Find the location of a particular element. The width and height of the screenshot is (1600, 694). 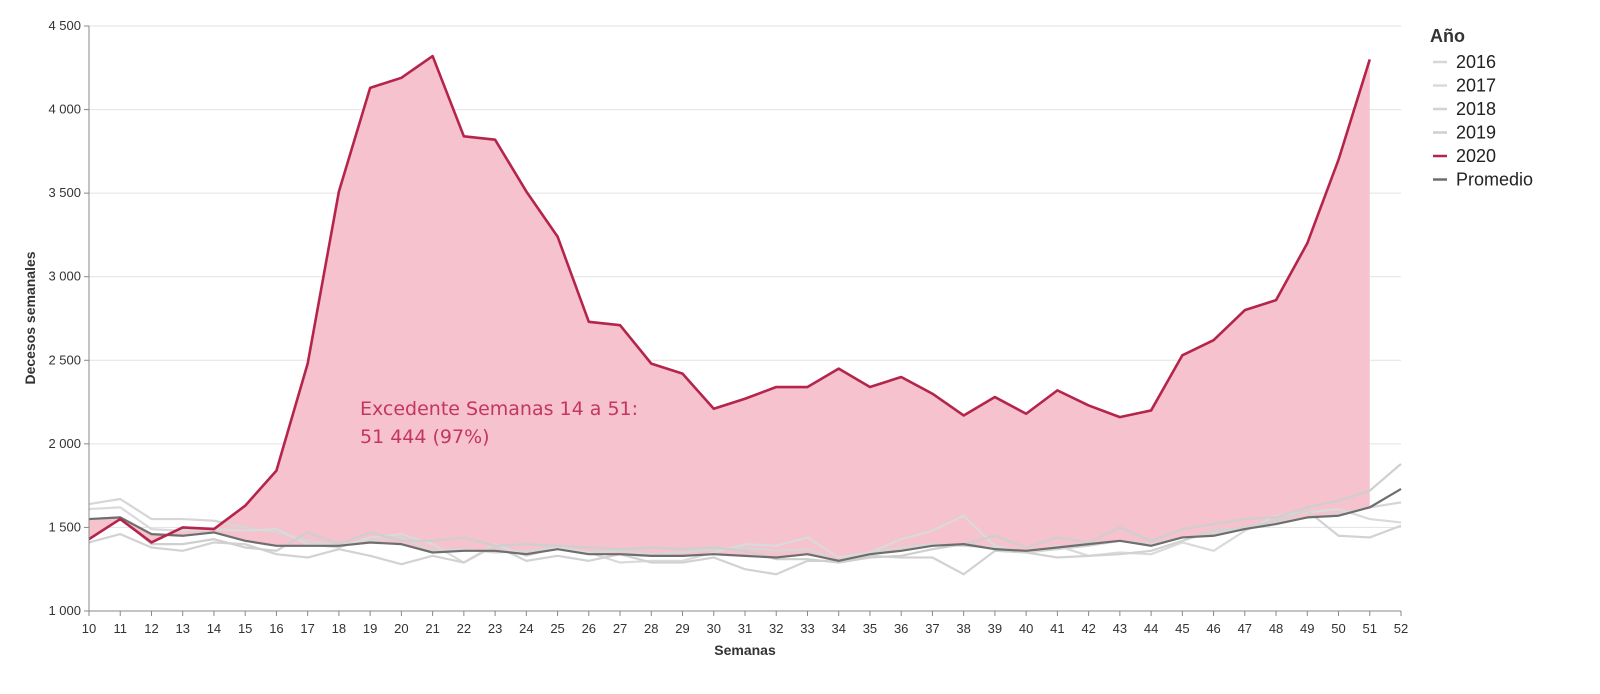

x-tick-label: 23 is located at coordinates (495, 628).